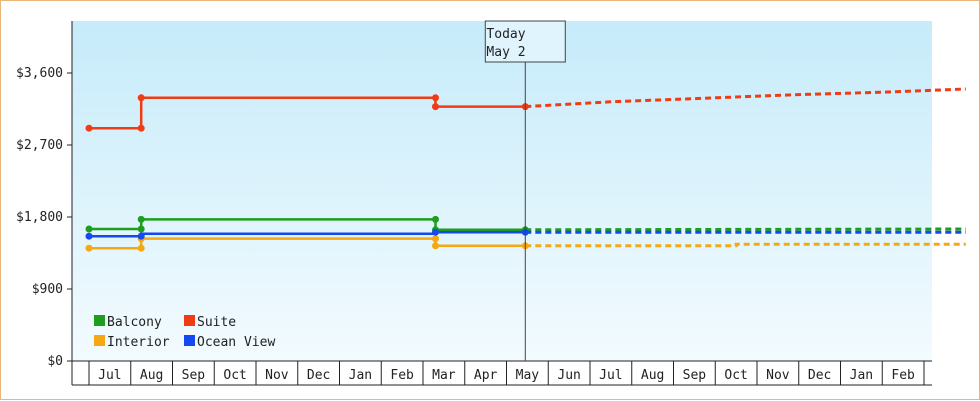 Image resolution: width=980 pixels, height=401 pixels. Describe the element at coordinates (307, 243) in the screenshot. I see `series-interior-line` at that location.